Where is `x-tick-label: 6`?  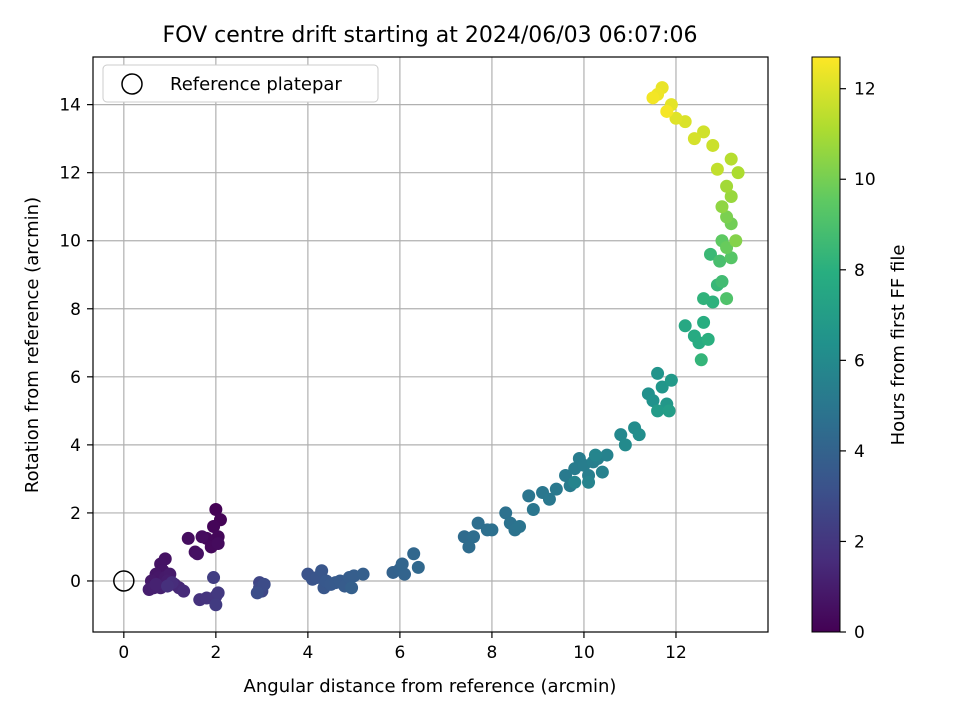
x-tick-label: 6 is located at coordinates (399, 653).